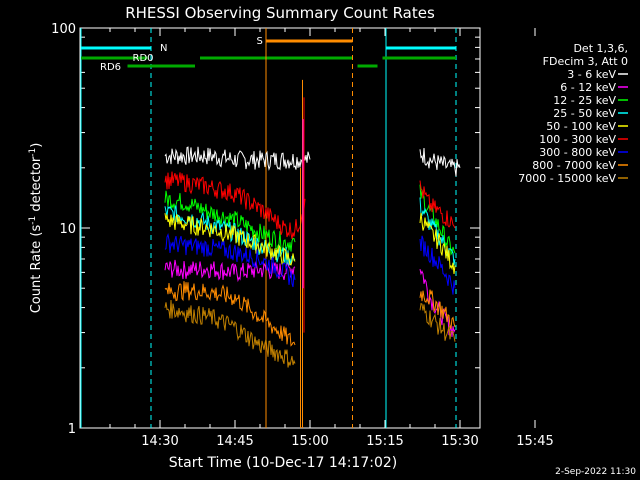 The image size is (640, 480). What do you see at coordinates (567, 178) in the screenshot?
I see `legend-entry-label: 7000 - 15000 keV` at bounding box center [567, 178].